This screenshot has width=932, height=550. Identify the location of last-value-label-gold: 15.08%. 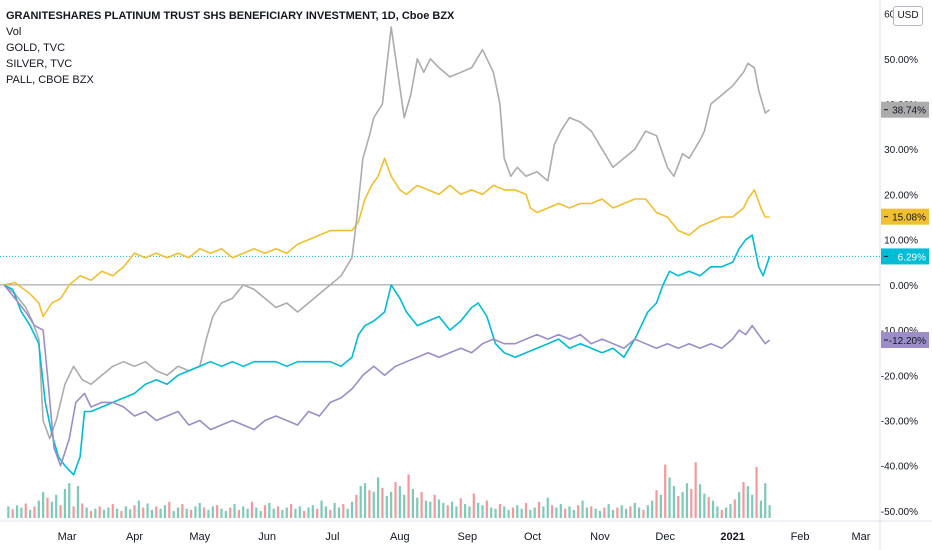
(905, 216).